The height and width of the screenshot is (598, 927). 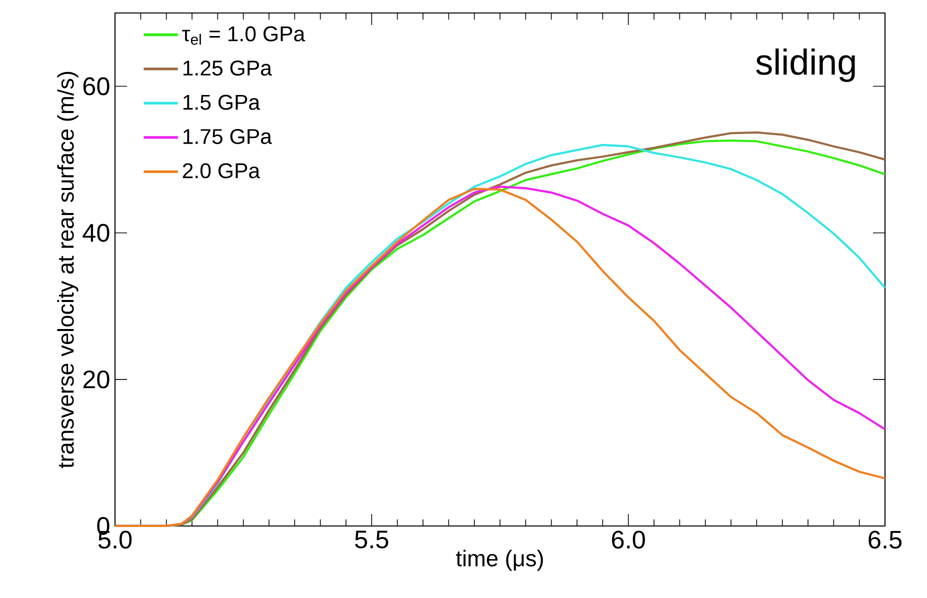 What do you see at coordinates (885, 539) in the screenshot?
I see `x-tick-label: 6.5` at bounding box center [885, 539].